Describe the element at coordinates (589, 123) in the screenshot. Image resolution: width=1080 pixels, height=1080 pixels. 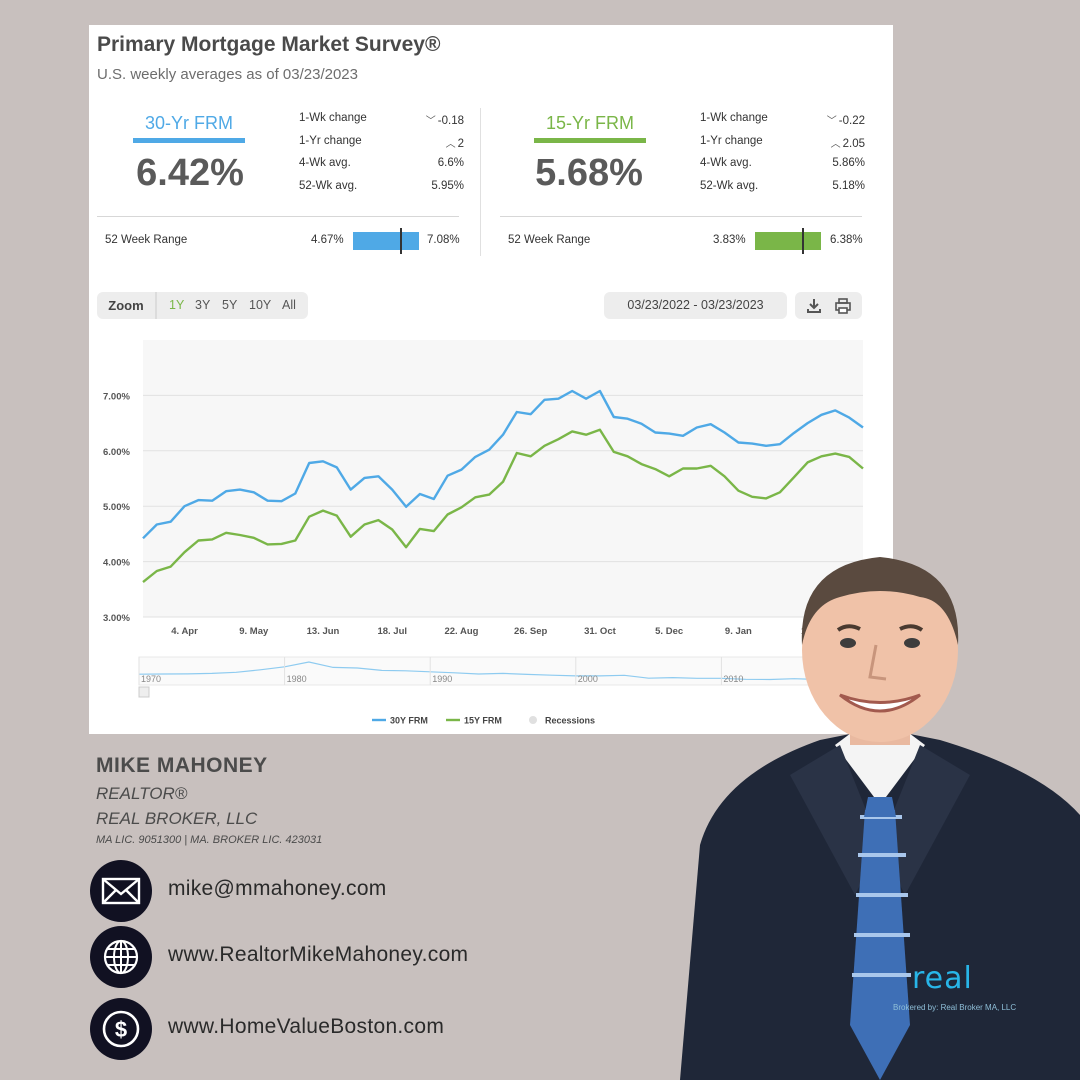
I see `rate-name-15yr-label: 15-Yr FRM` at that location.